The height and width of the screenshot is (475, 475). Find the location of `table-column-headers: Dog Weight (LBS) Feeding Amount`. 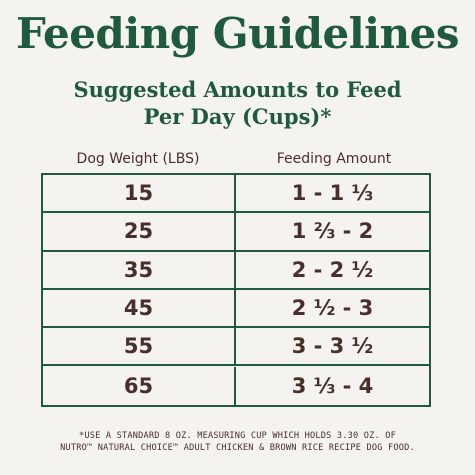

table-column-headers: Dog Weight (LBS) Feeding Amount is located at coordinates (236, 160).